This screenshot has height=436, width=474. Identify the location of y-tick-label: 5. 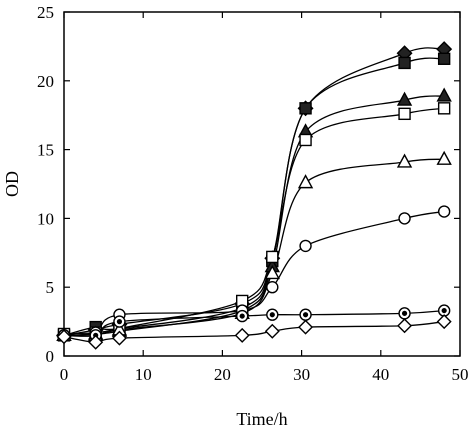
(50, 287).